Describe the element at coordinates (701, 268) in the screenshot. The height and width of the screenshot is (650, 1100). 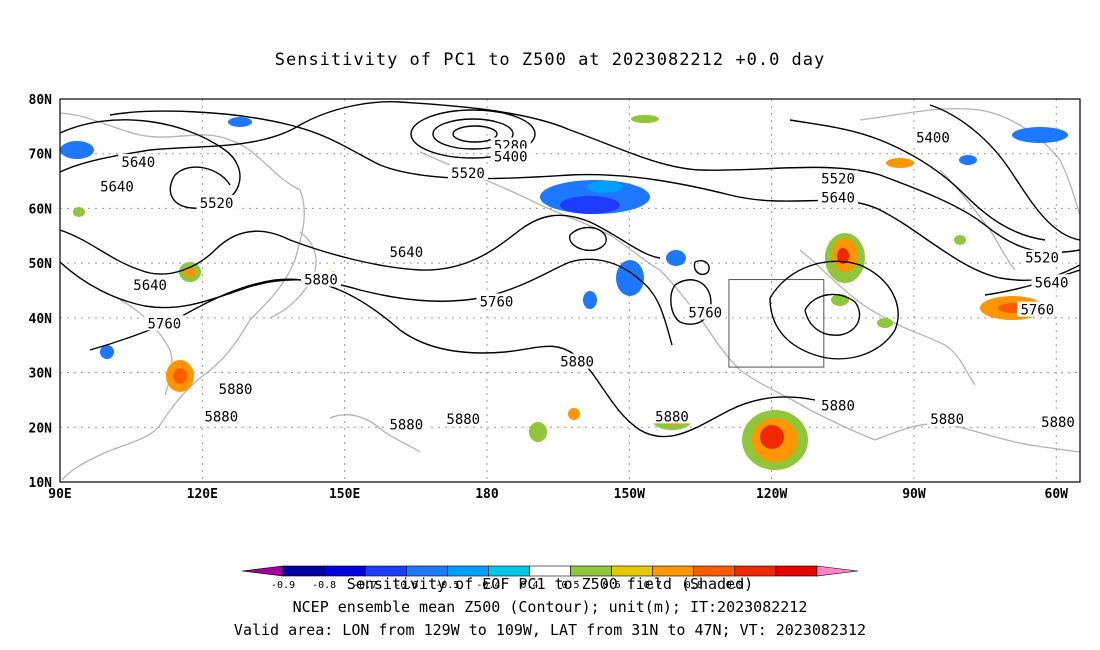
I see `contour-cutoff-low-inner` at that location.